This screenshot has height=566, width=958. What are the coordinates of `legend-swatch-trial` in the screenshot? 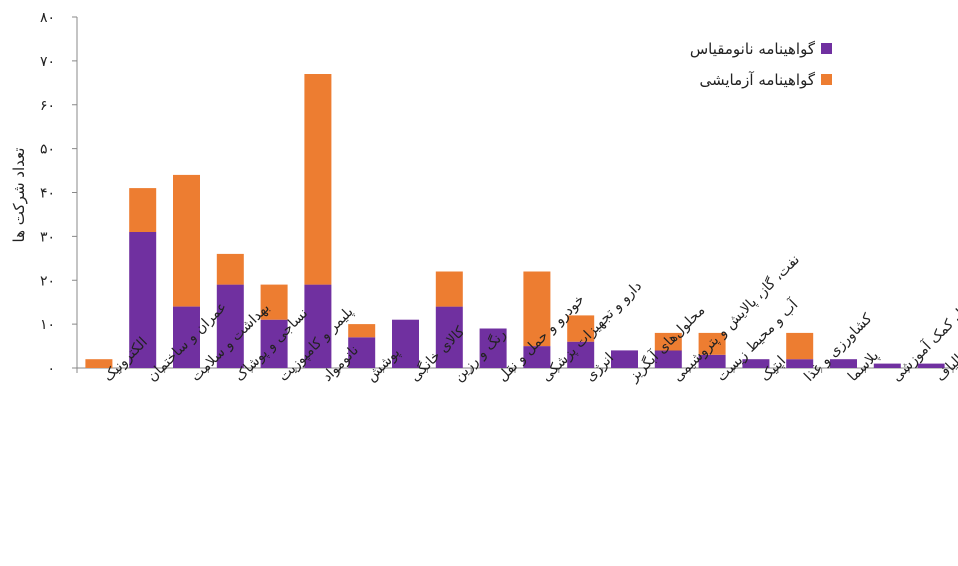 It's located at (826, 79).